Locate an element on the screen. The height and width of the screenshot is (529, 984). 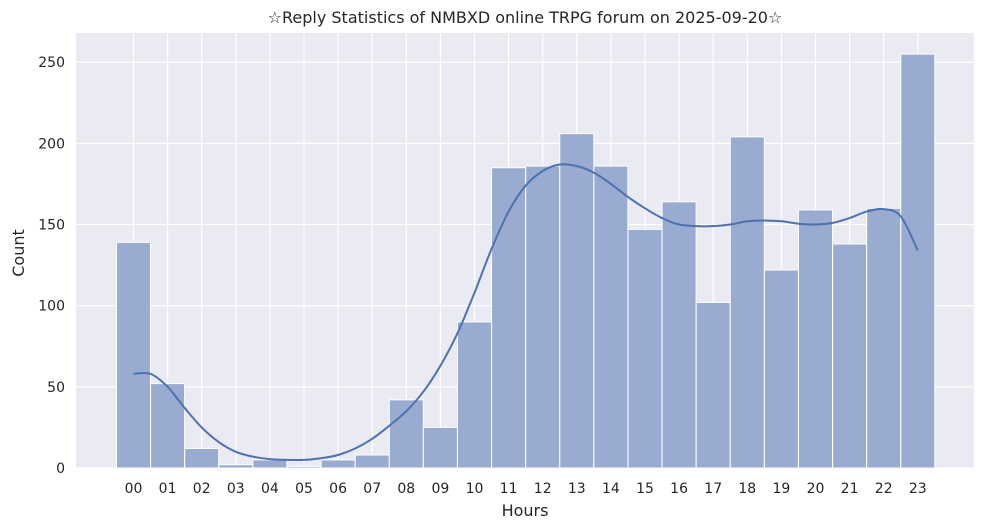
x-tick-label: 05 is located at coordinates (304, 489).